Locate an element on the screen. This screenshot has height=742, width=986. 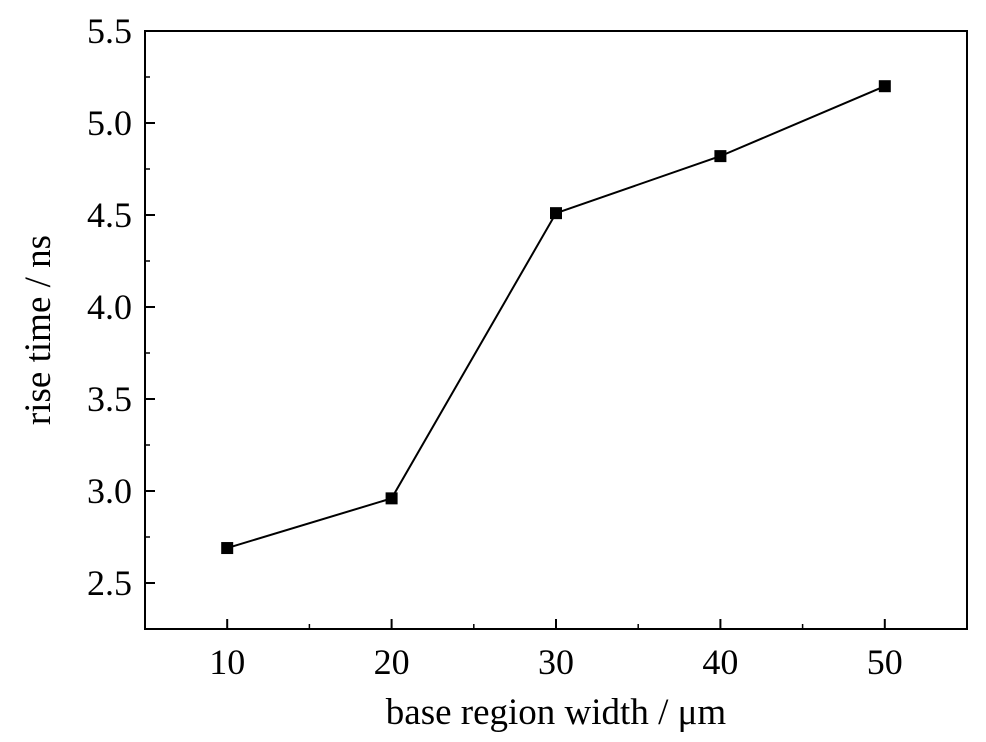
y-tick-label: 2.5 is located at coordinates (109, 583).